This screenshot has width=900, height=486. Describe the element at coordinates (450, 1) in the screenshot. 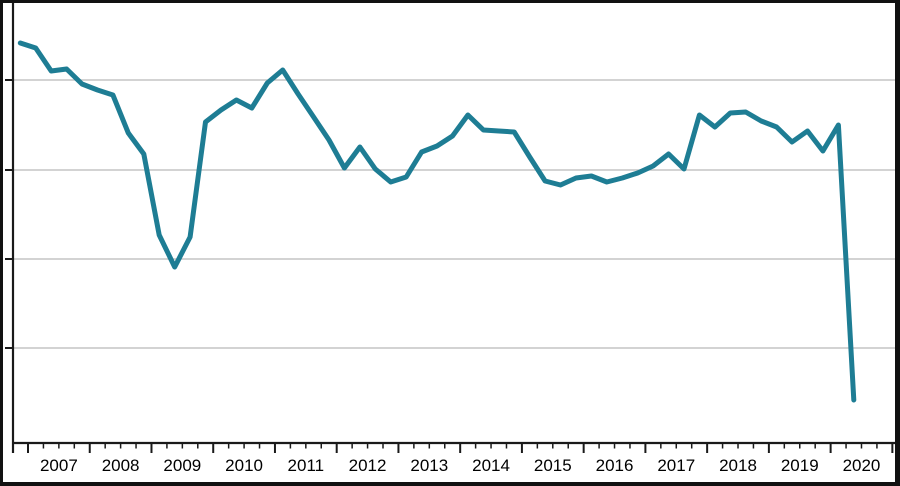

I see `frame-border-top` at that location.